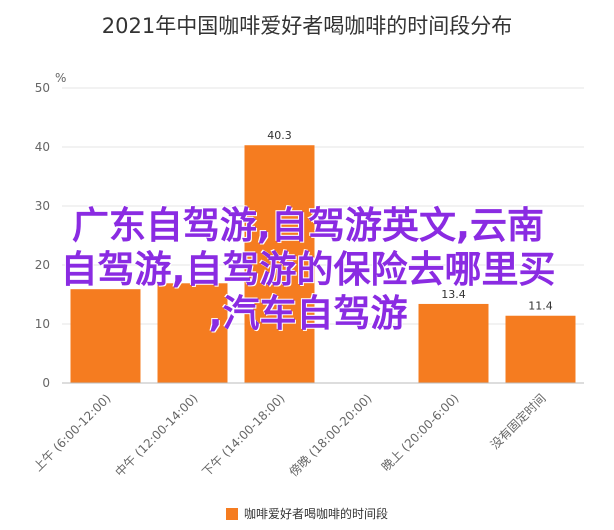 This screenshot has height=530, width=614. What do you see at coordinates (243, 435) in the screenshot?
I see `x-tick-label: 下午 (14:00-18:00)` at bounding box center [243, 435].